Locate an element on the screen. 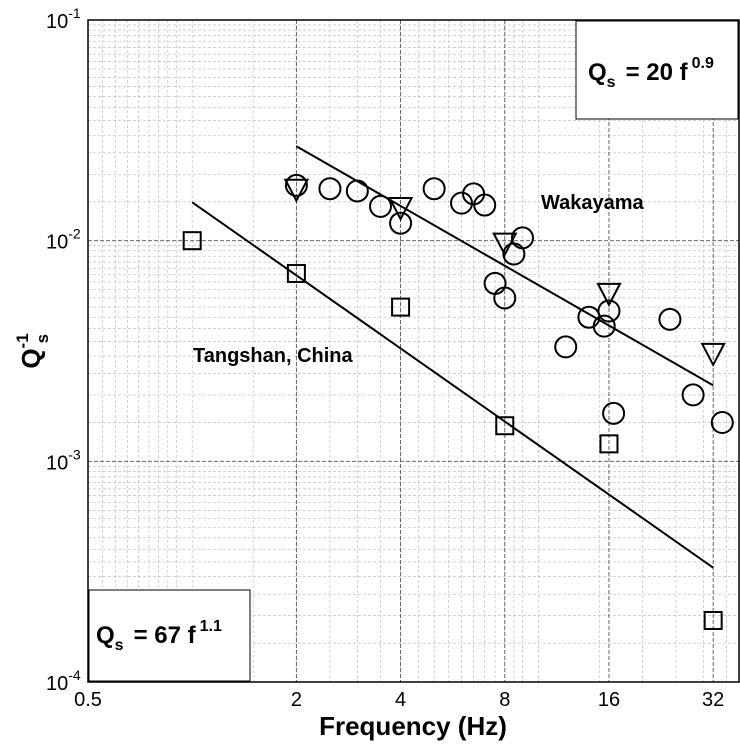 The width and height of the screenshot is (740, 746). formula-bottom-left-sub: s is located at coordinates (119, 645).